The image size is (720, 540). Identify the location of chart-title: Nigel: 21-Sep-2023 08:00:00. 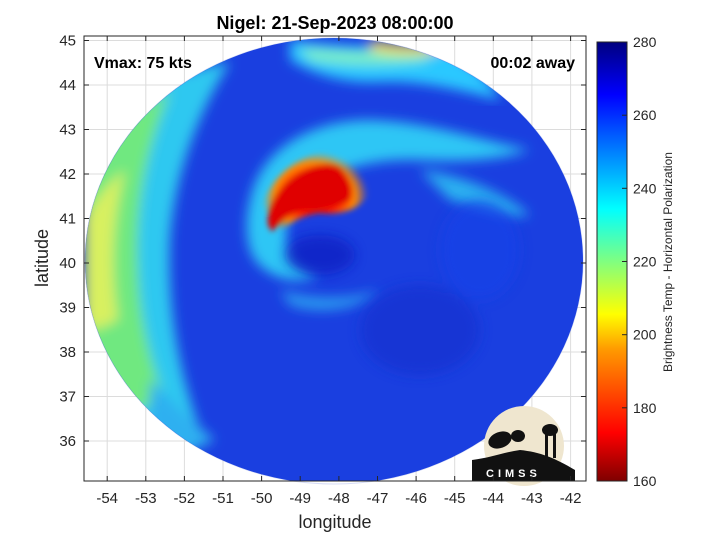
(334, 23).